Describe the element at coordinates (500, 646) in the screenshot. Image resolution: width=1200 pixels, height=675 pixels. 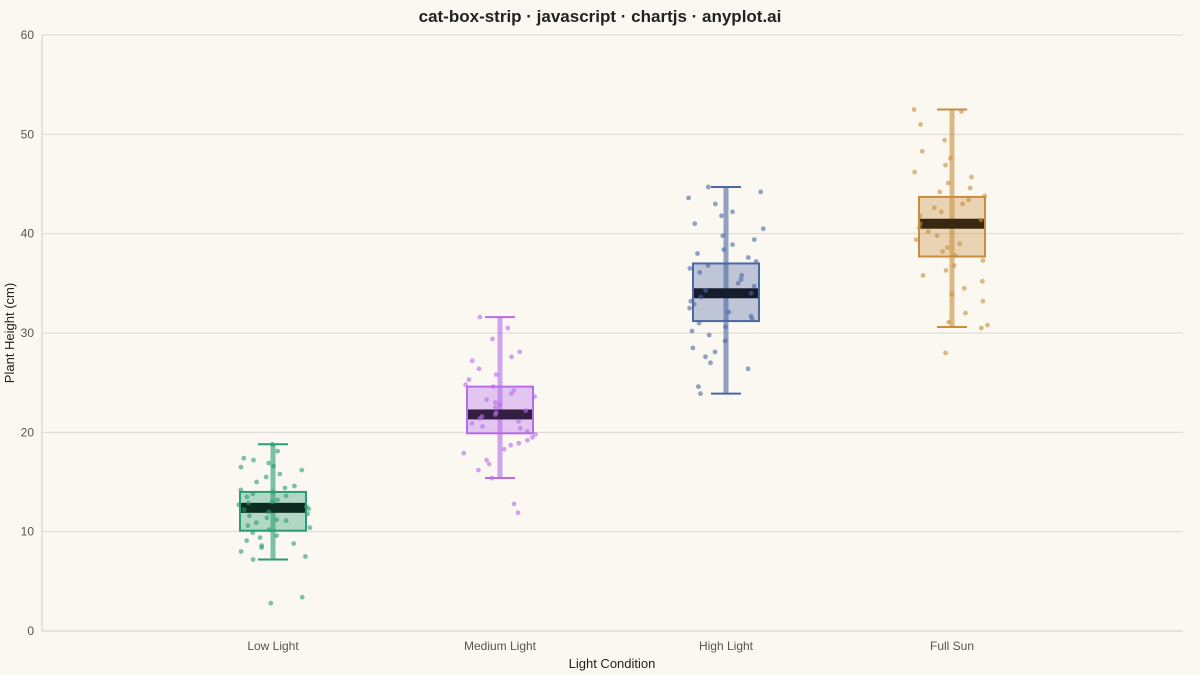
I see `x-tick-label: Medium Light` at that location.